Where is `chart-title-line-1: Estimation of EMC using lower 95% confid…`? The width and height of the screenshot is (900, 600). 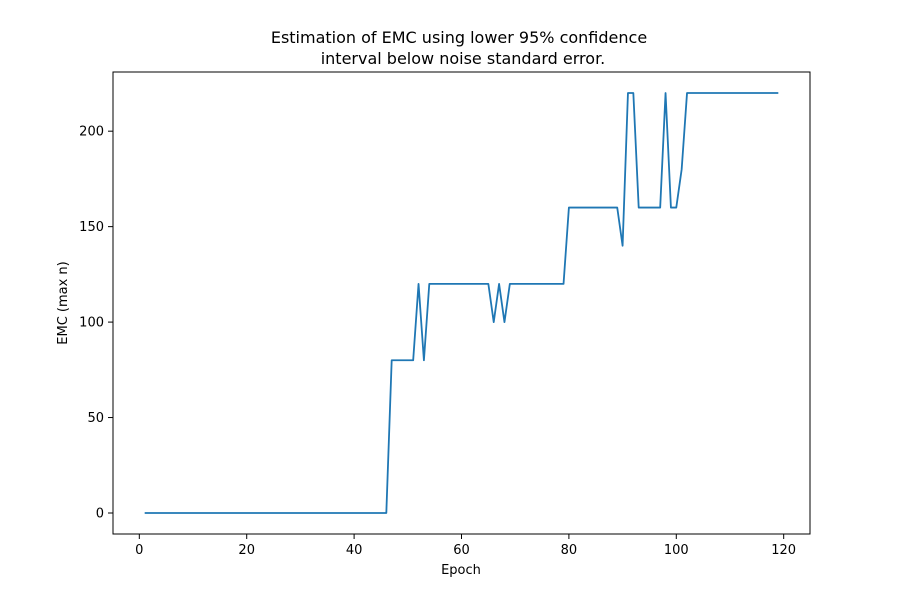
chart-title-line-1: Estimation of EMC using lower 95% confid… is located at coordinates (459, 37).